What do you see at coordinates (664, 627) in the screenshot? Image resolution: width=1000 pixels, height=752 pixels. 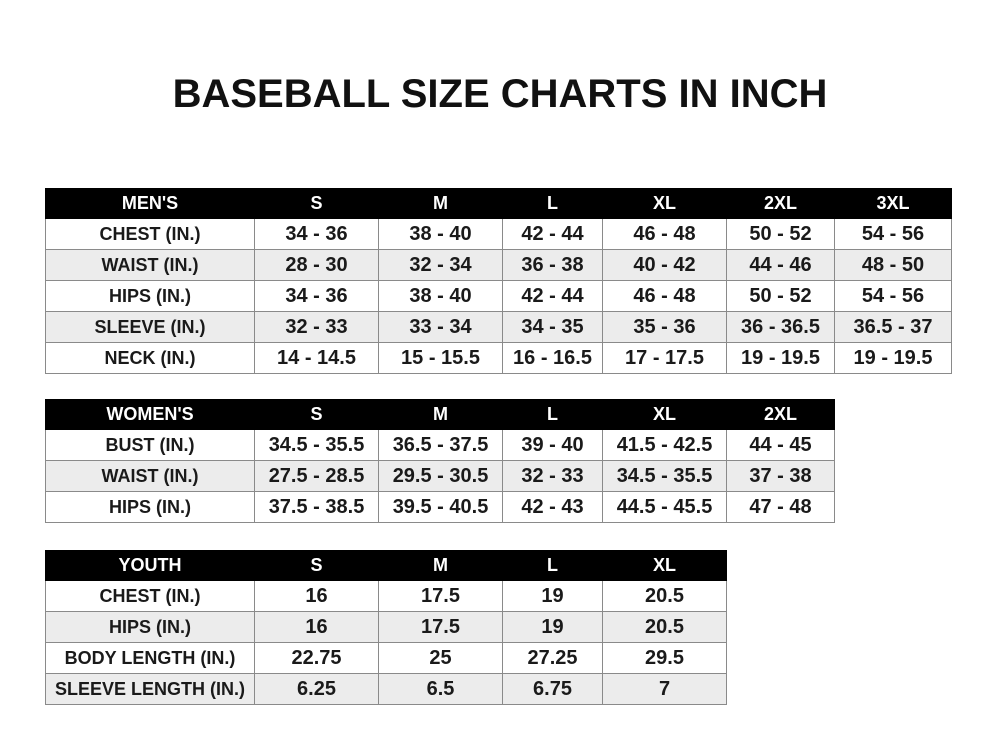 I see `measurement-cell: 20.5` at bounding box center [664, 627].